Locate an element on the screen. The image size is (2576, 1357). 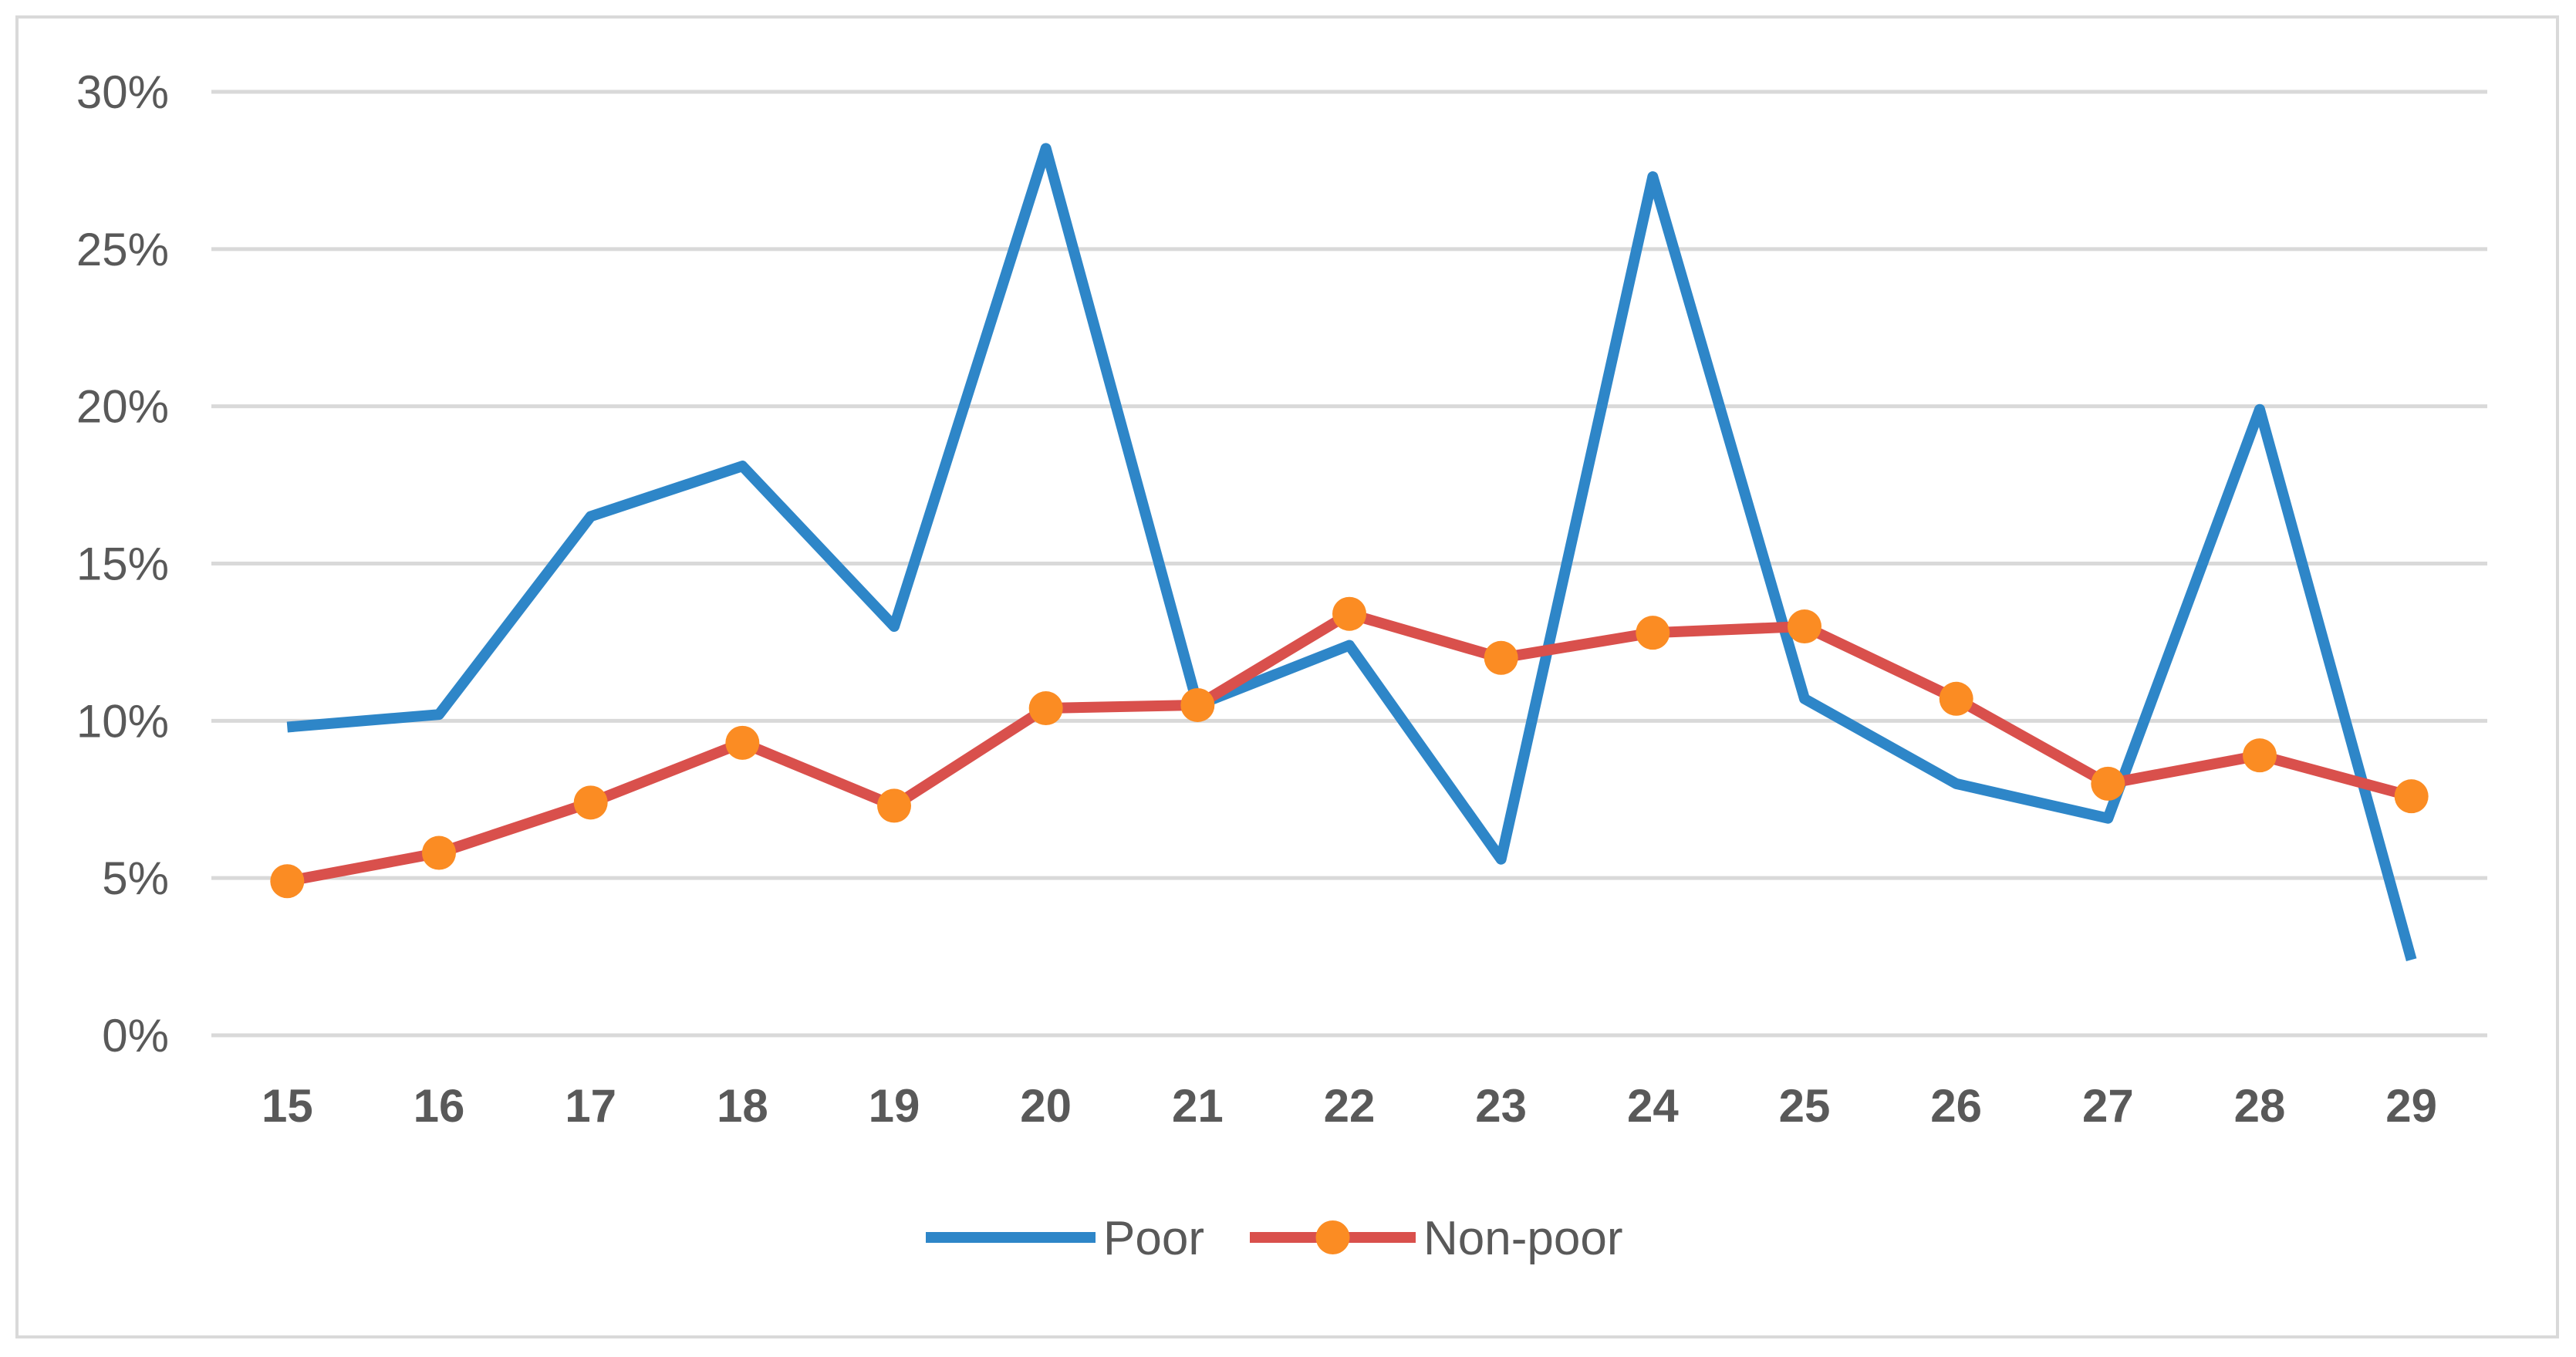
y-tick-label: 25% is located at coordinates (122, 250).